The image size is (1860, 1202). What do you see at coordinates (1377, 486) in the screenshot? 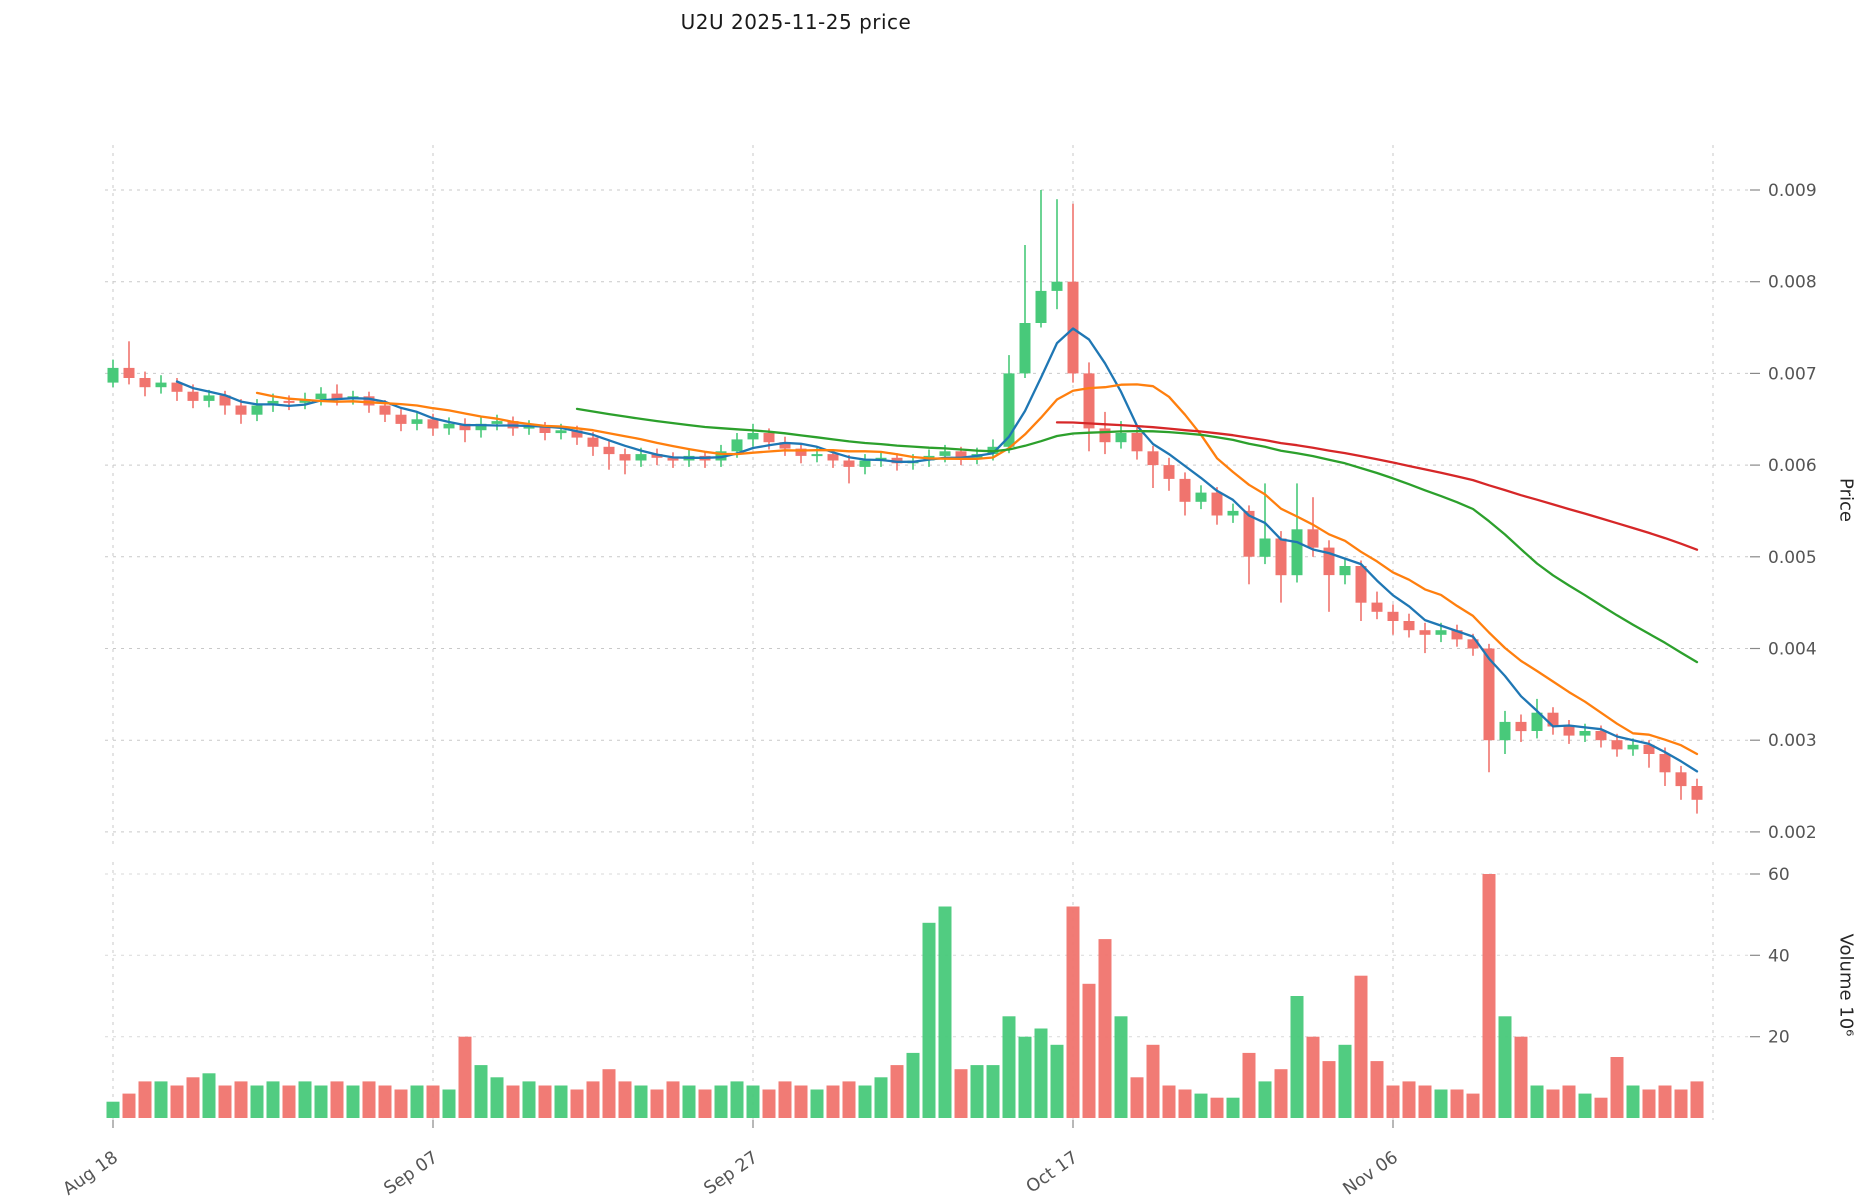
I see `ma-line-ma60` at bounding box center [1377, 486].